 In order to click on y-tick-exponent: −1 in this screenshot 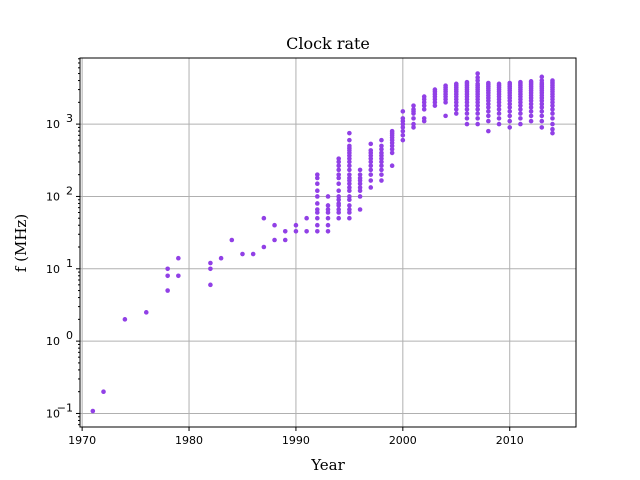, I will do `click(65, 407)`.